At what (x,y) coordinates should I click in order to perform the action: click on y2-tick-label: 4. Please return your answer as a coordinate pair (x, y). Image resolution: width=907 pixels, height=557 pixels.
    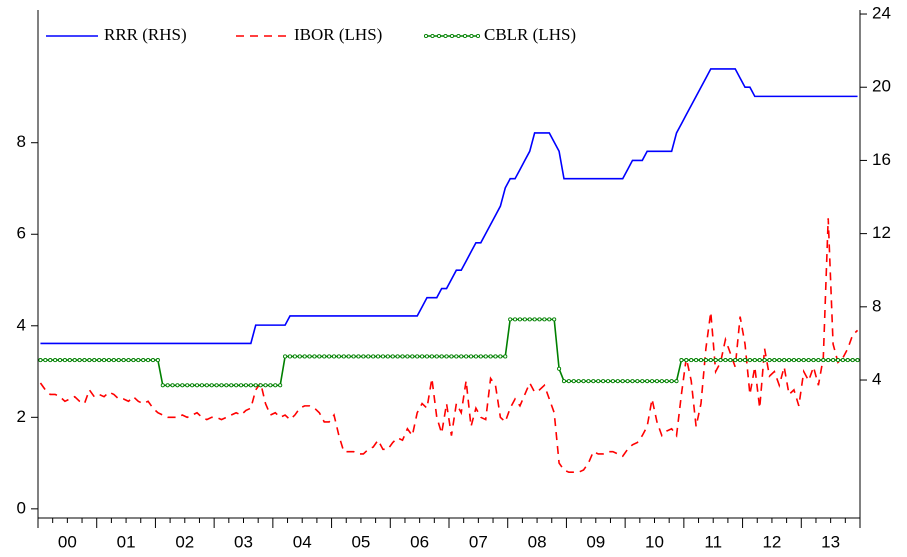
    Looking at the image, I should click on (876, 379).